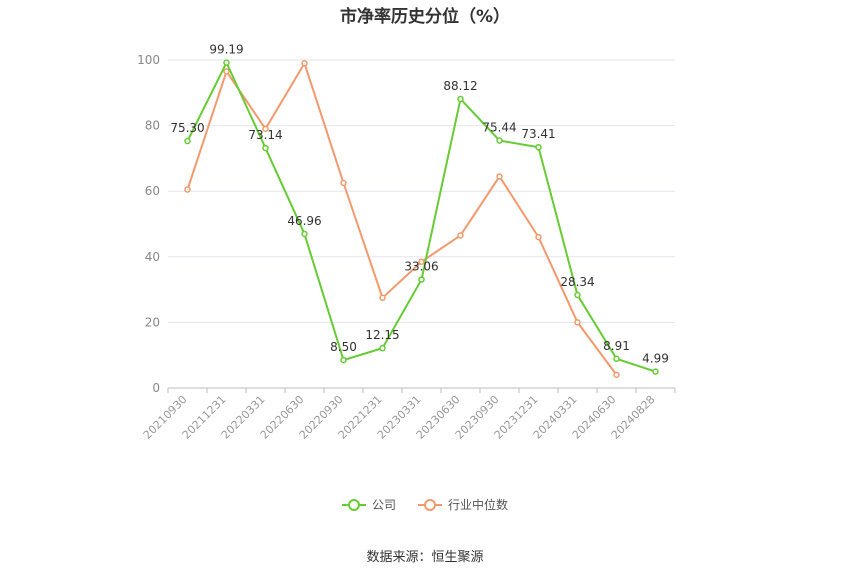  Describe the element at coordinates (383, 505) in the screenshot. I see `legend-label-company: 公司` at that location.